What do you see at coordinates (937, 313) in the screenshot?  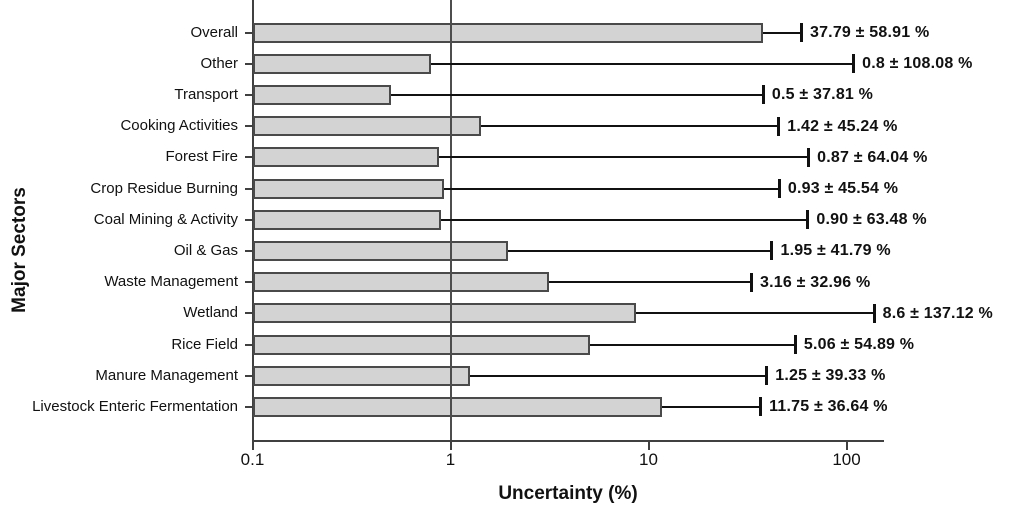 I see `value-annotation: 8.6 ± 137.12 %` at bounding box center [937, 313].